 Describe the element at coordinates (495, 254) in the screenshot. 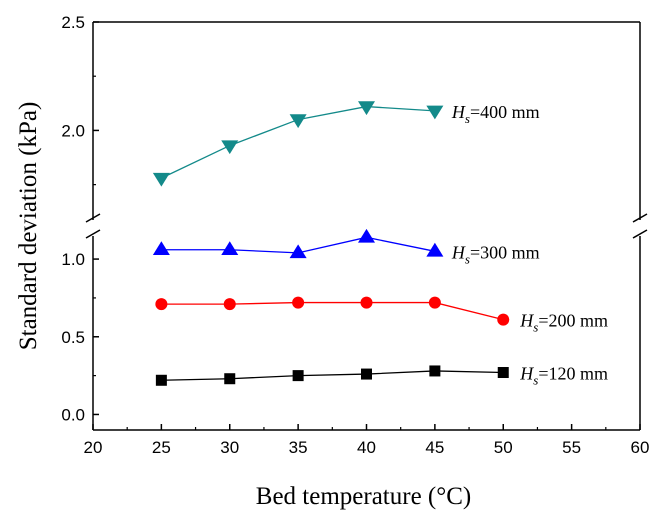

I see `series-label: Hs=300 mm` at that location.